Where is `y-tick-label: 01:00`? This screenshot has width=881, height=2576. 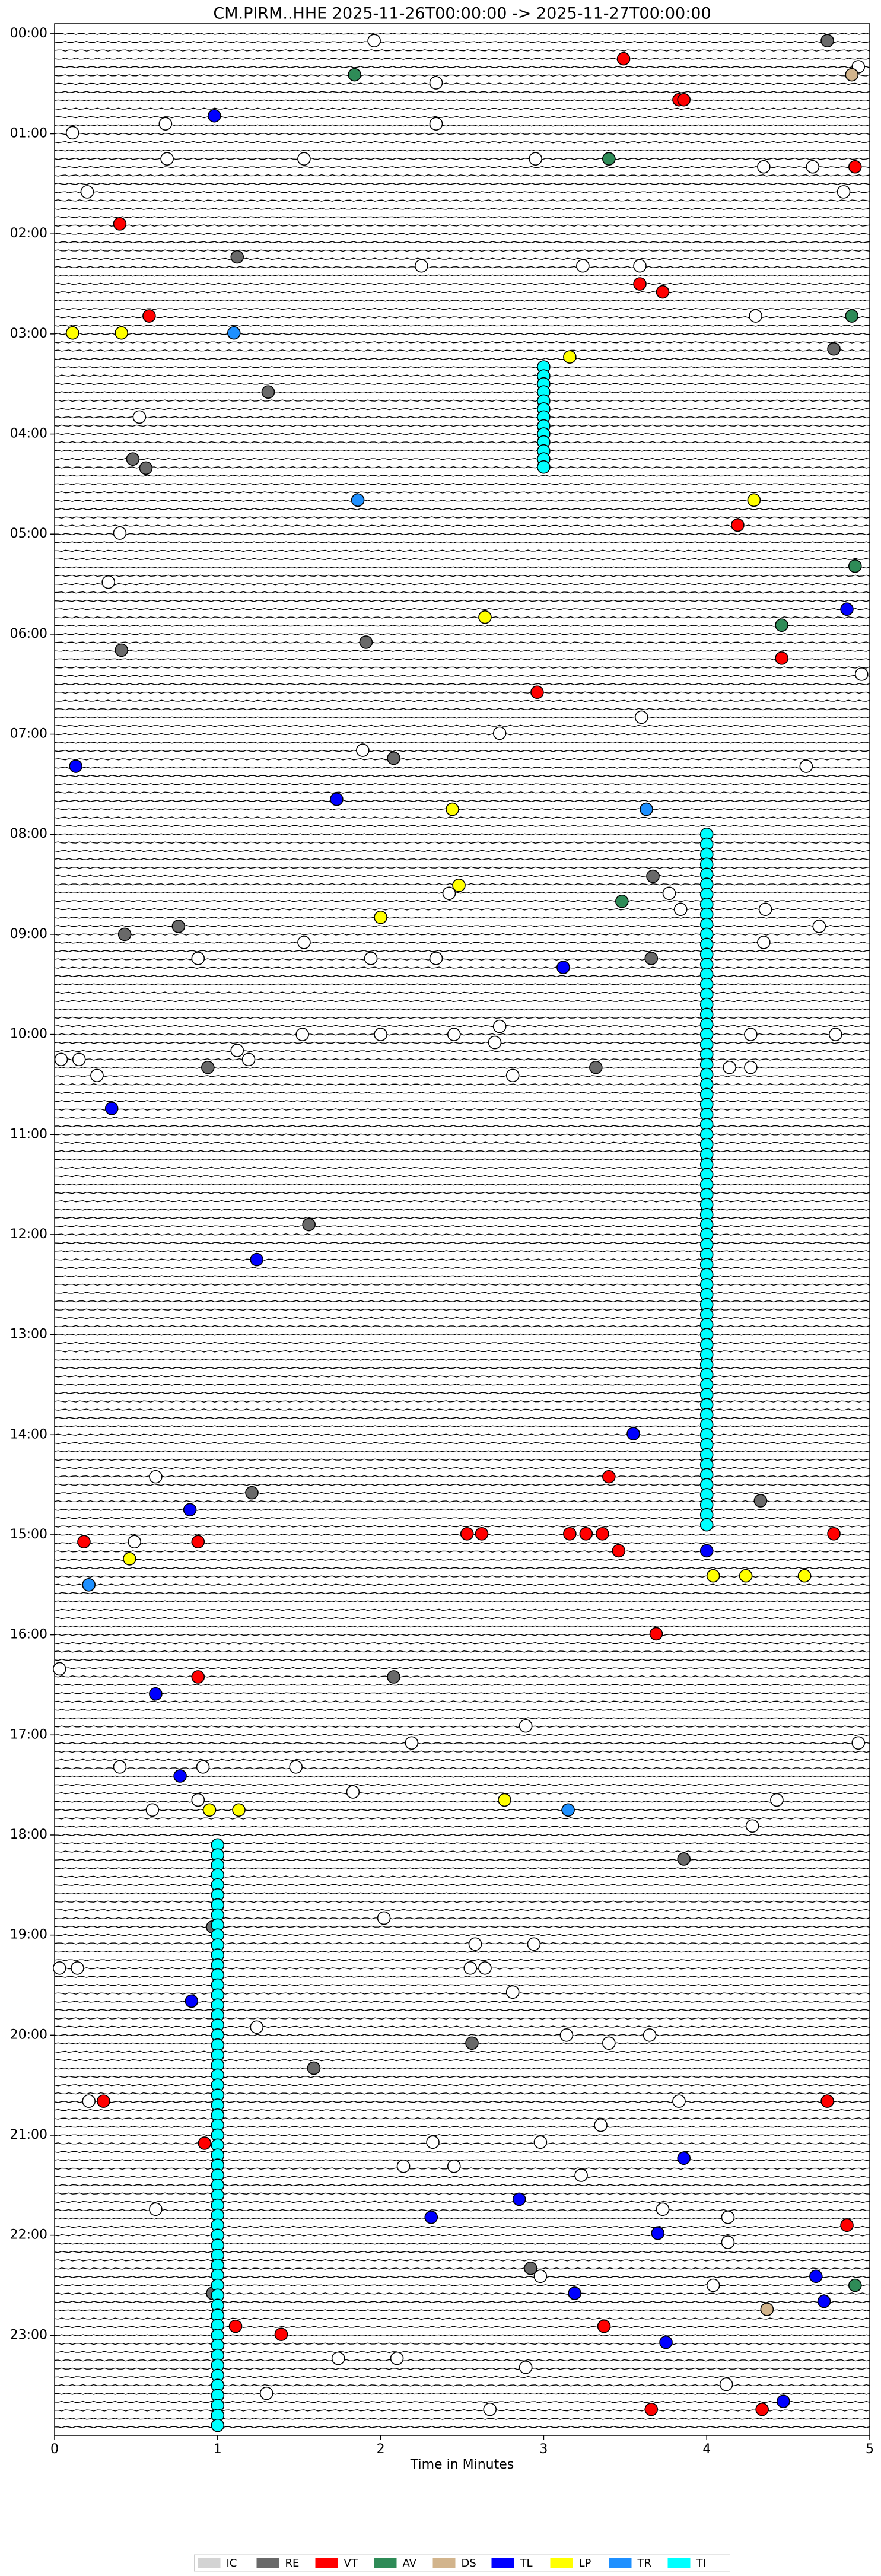
y-tick-label: 01:00 is located at coordinates (28, 133).